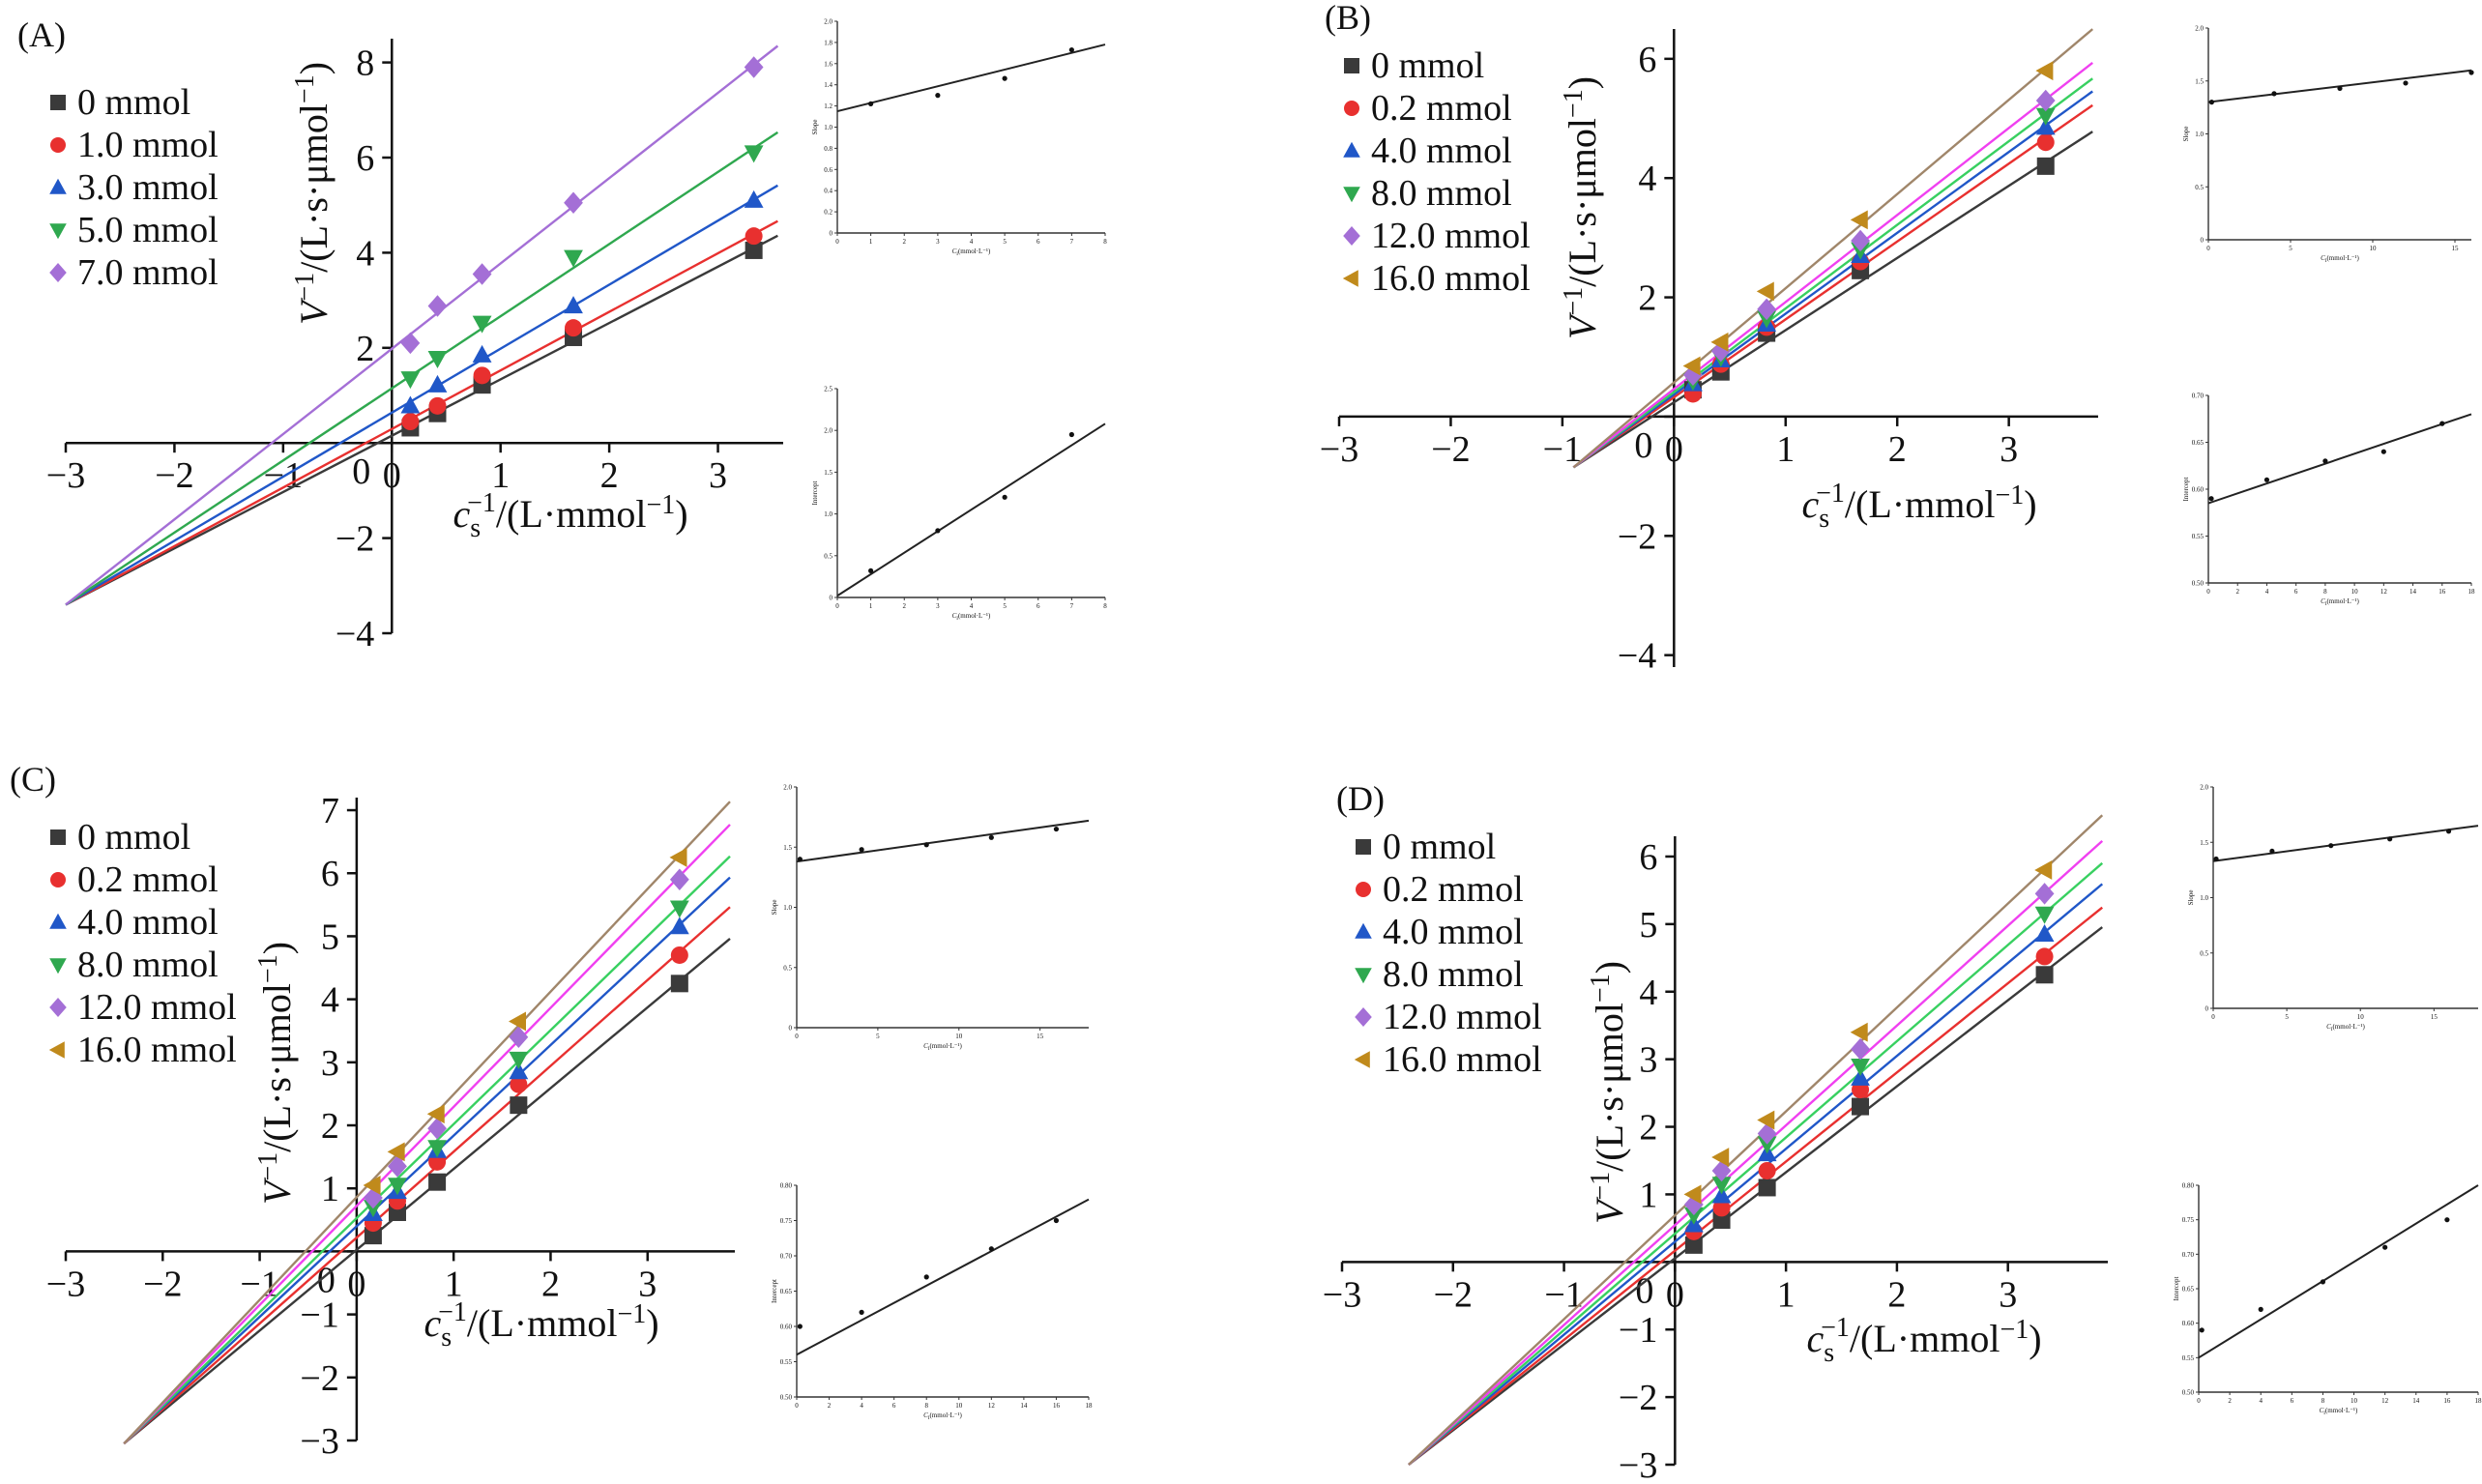 This screenshot has height=1484, width=2482. Describe the element at coordinates (148, 145) in the screenshot. I see `legend-entry: 1.0 mmol` at that location.